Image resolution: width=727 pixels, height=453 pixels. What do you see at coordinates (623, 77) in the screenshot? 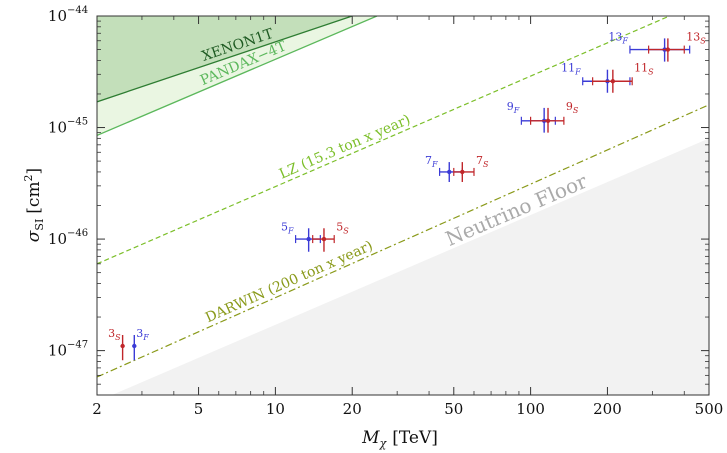
I see `scalar-point-11: 11S` at bounding box center [623, 77].